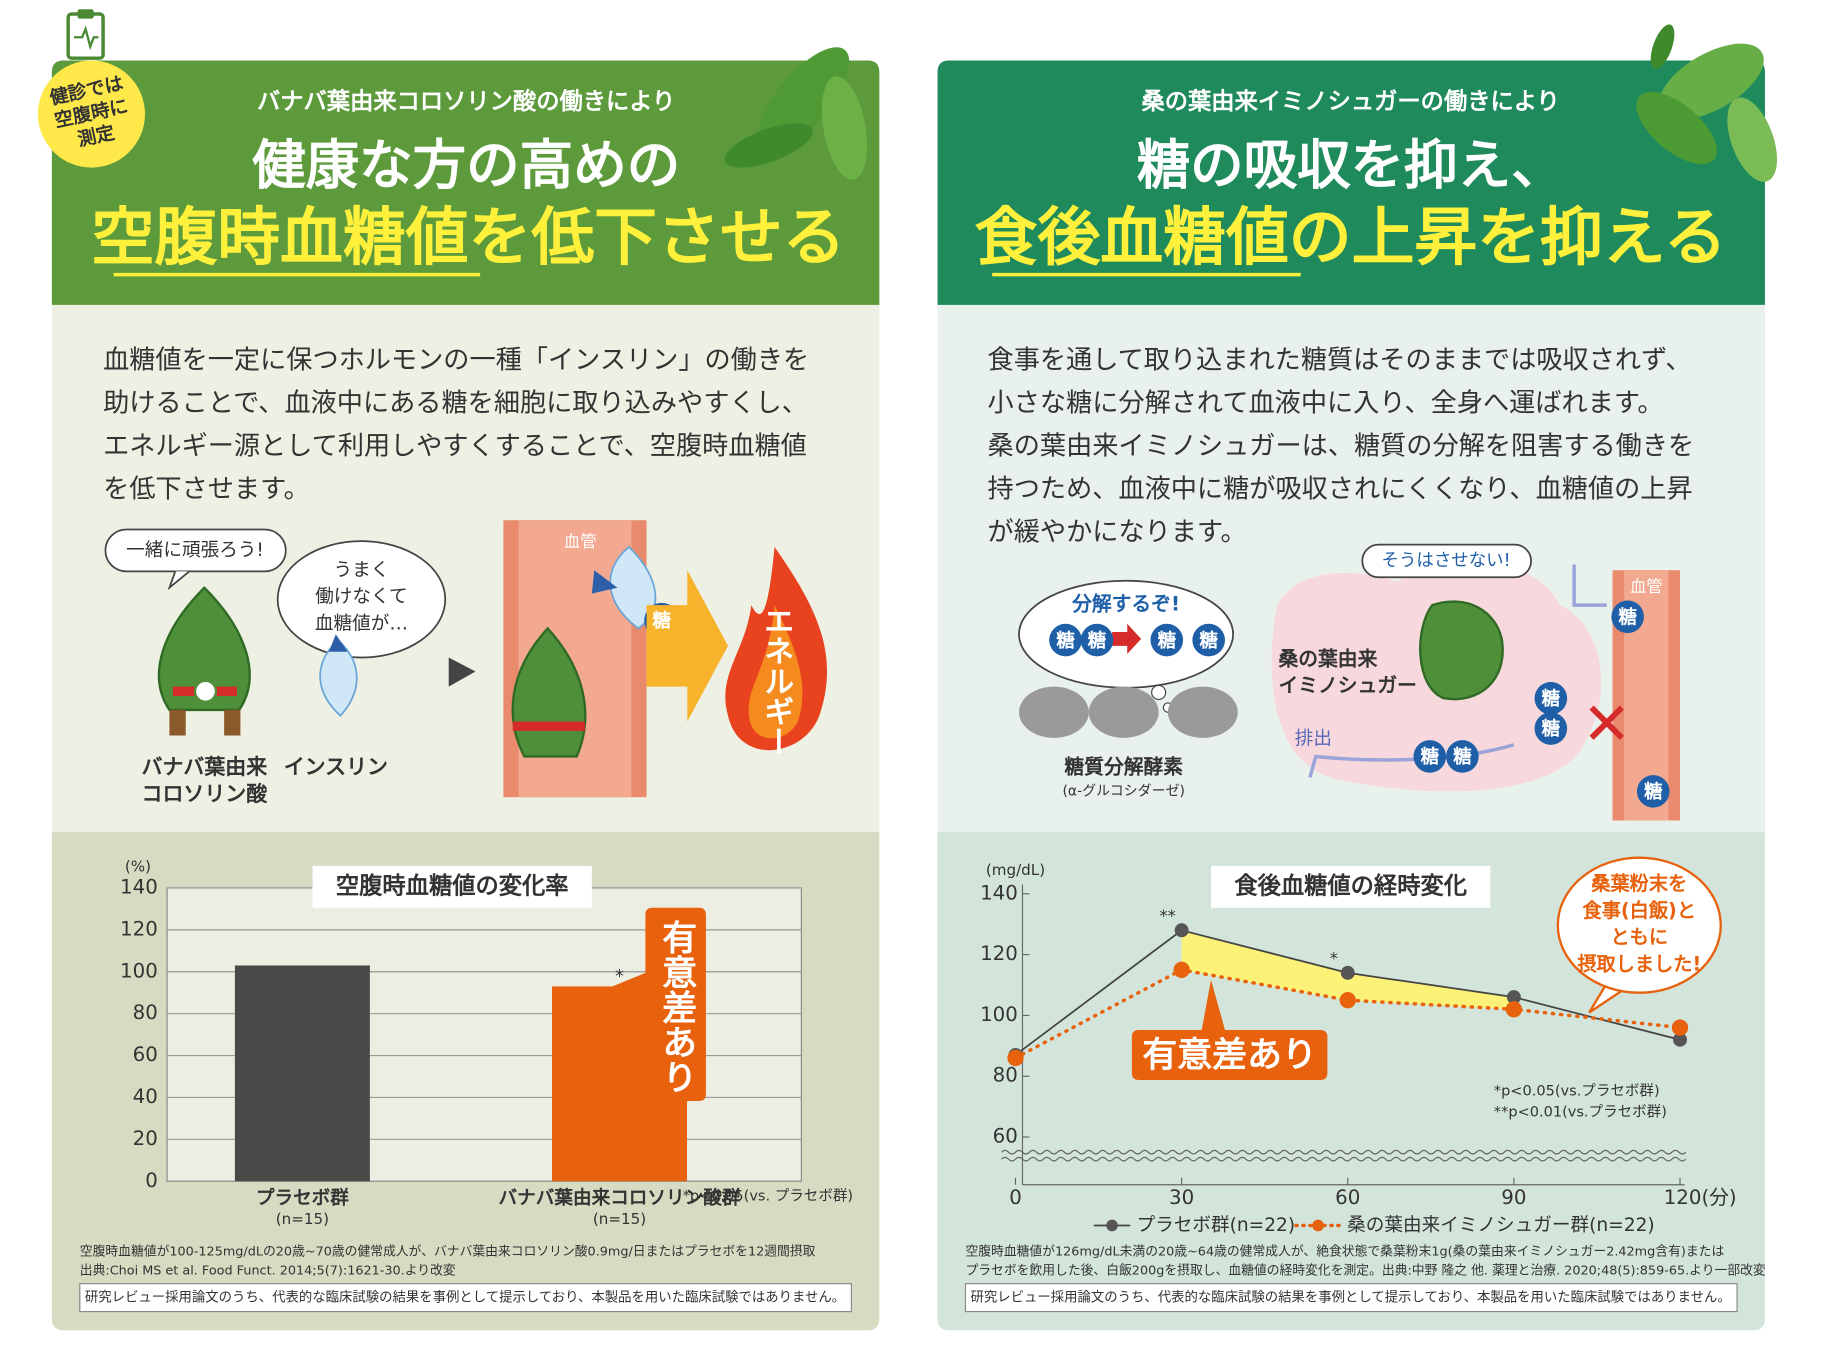 The image size is (1825, 1350). Describe the element at coordinates (195, 550) in the screenshot. I see `speech: 一緒に頑張ろう!` at that location.